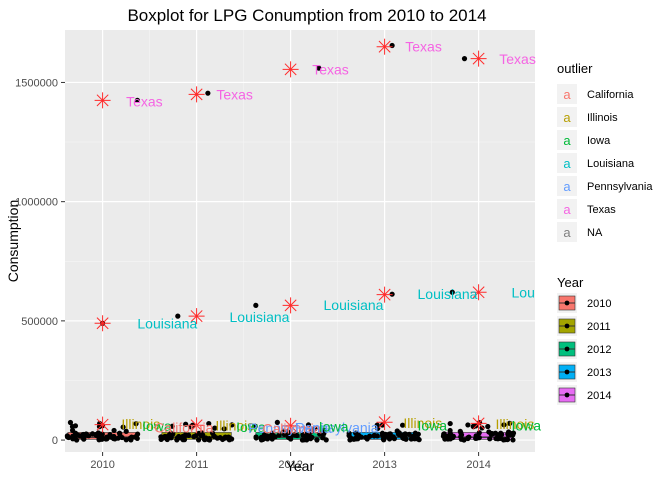  I want to click on x-tick-label: 2013, so click(384, 465).